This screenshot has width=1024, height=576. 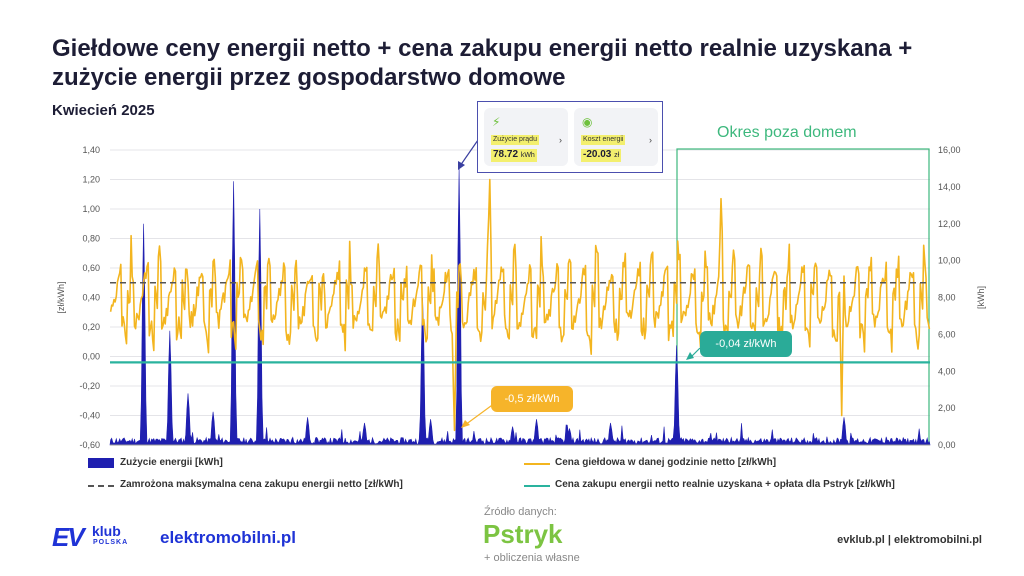 I want to click on orange-arrow-head, so click(x=465, y=424).